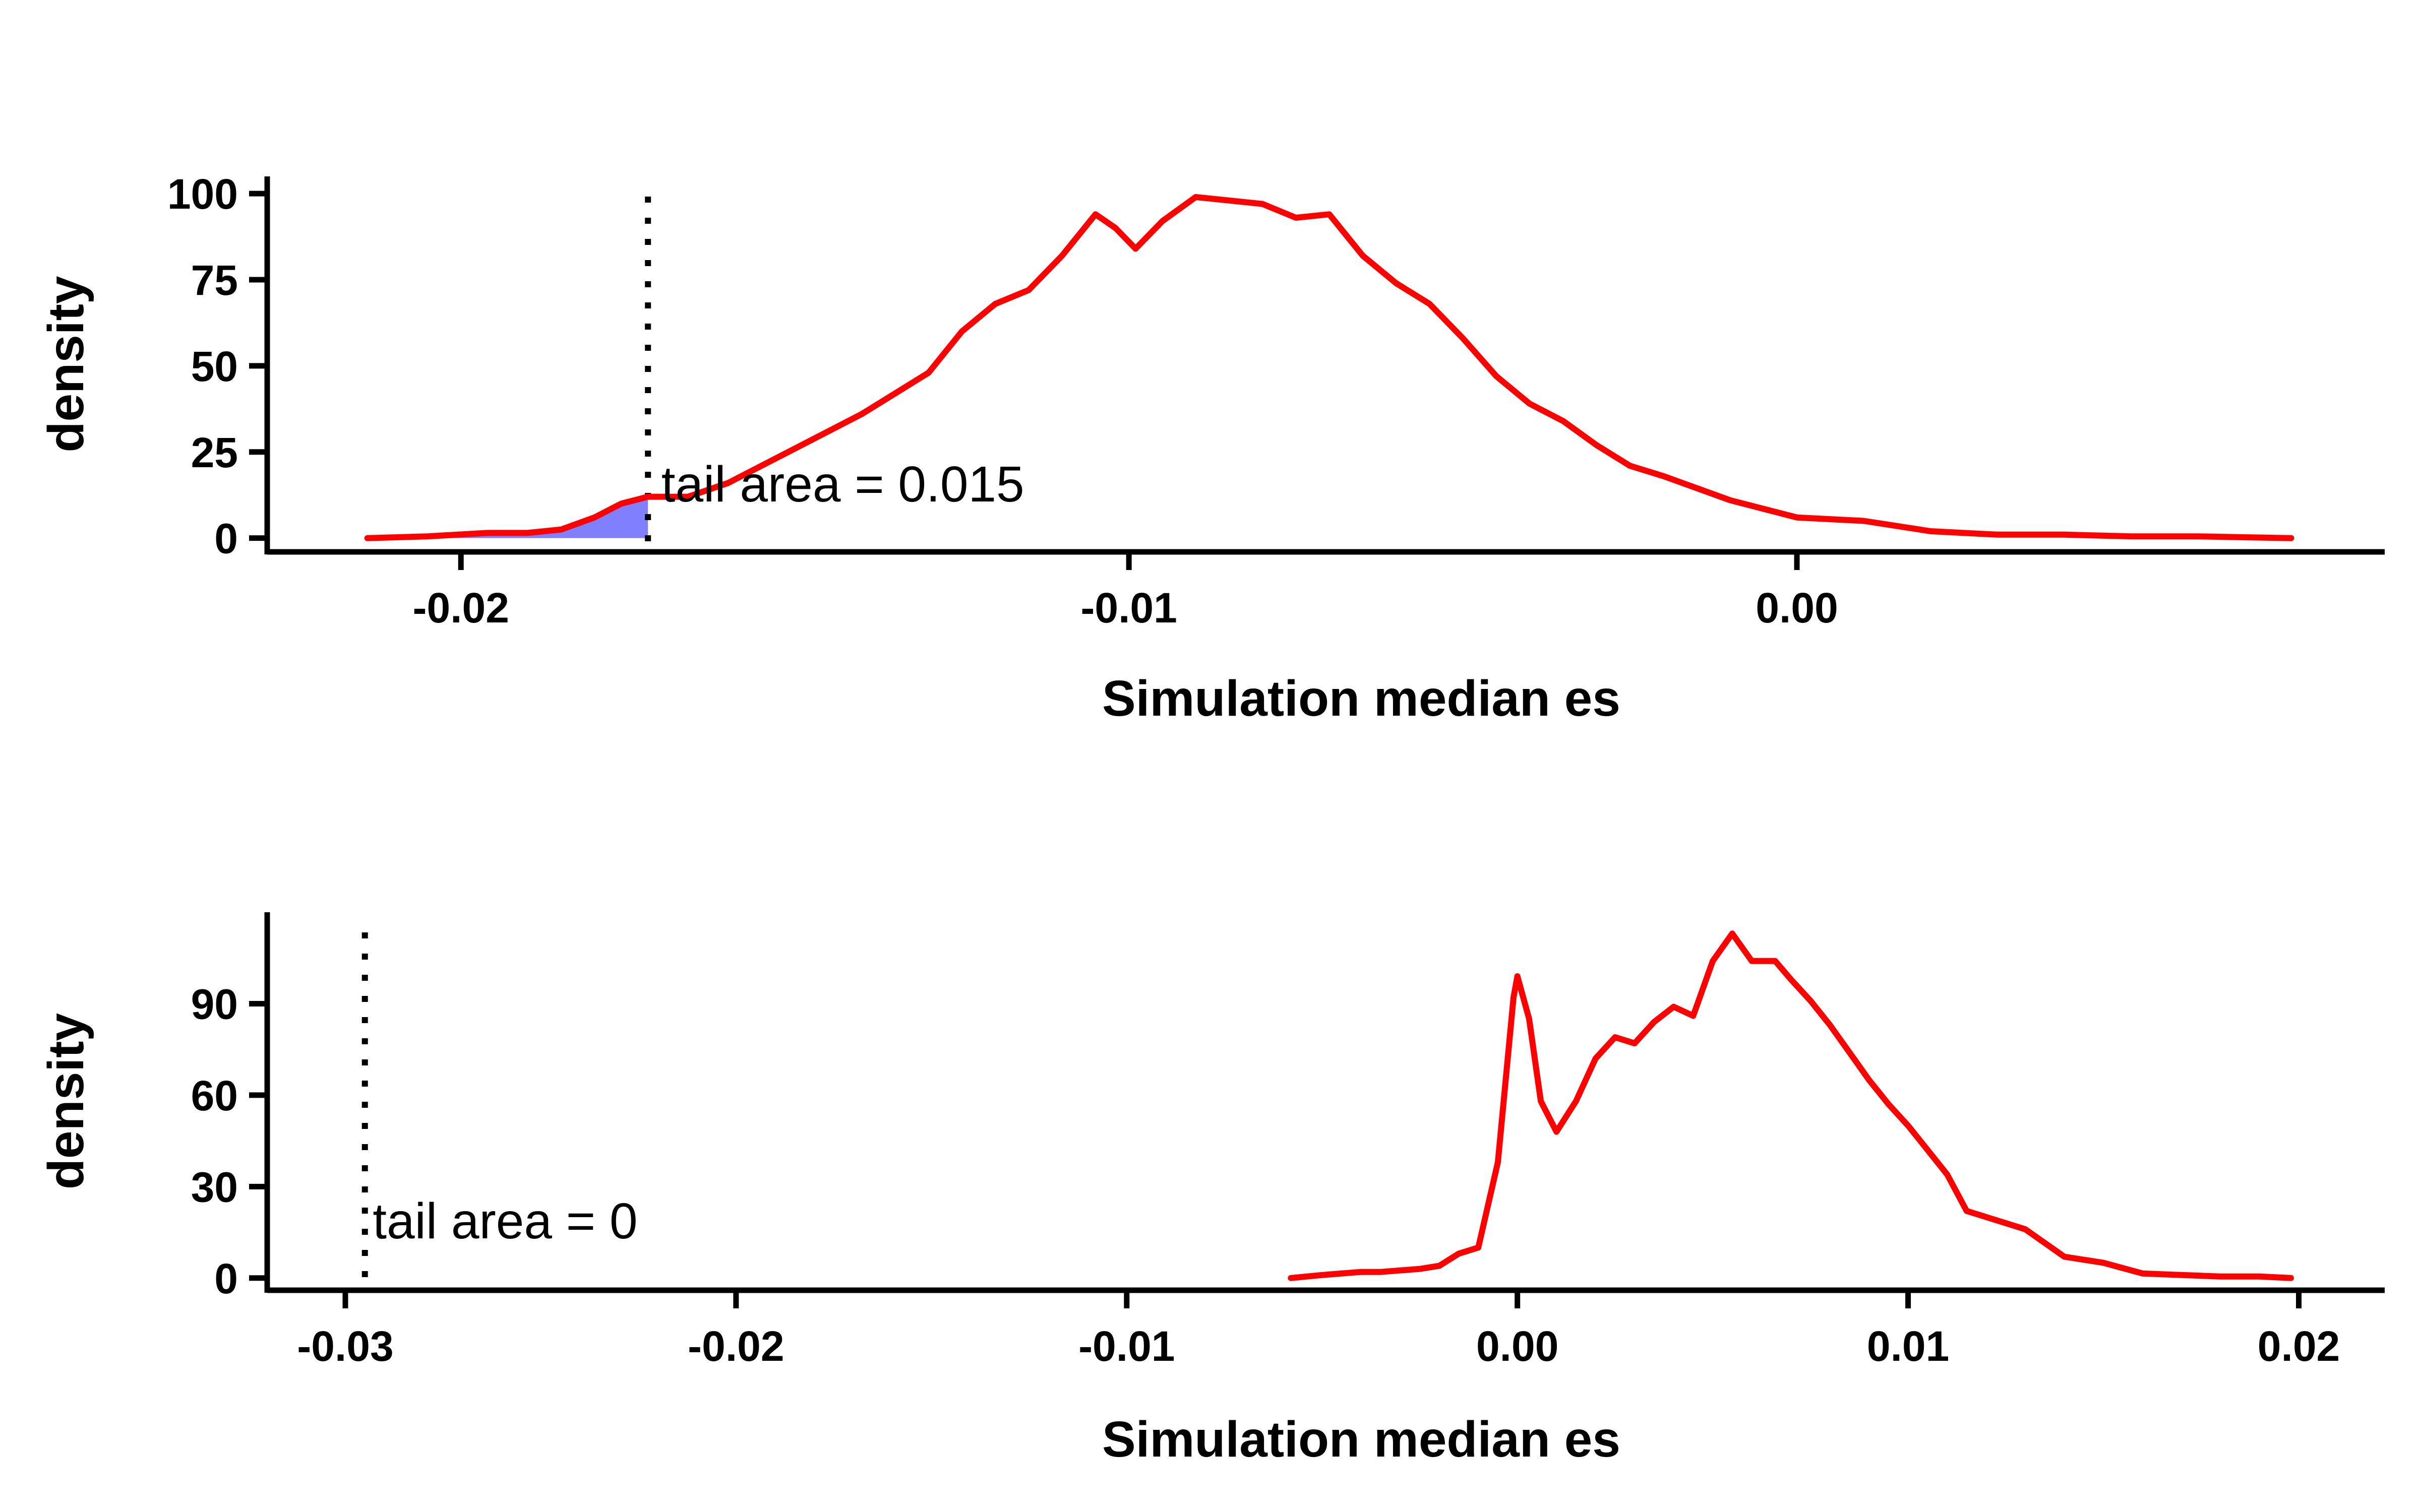 The width and height of the screenshot is (2420, 1512). I want to click on y-tick-label: 60, so click(214, 1095).